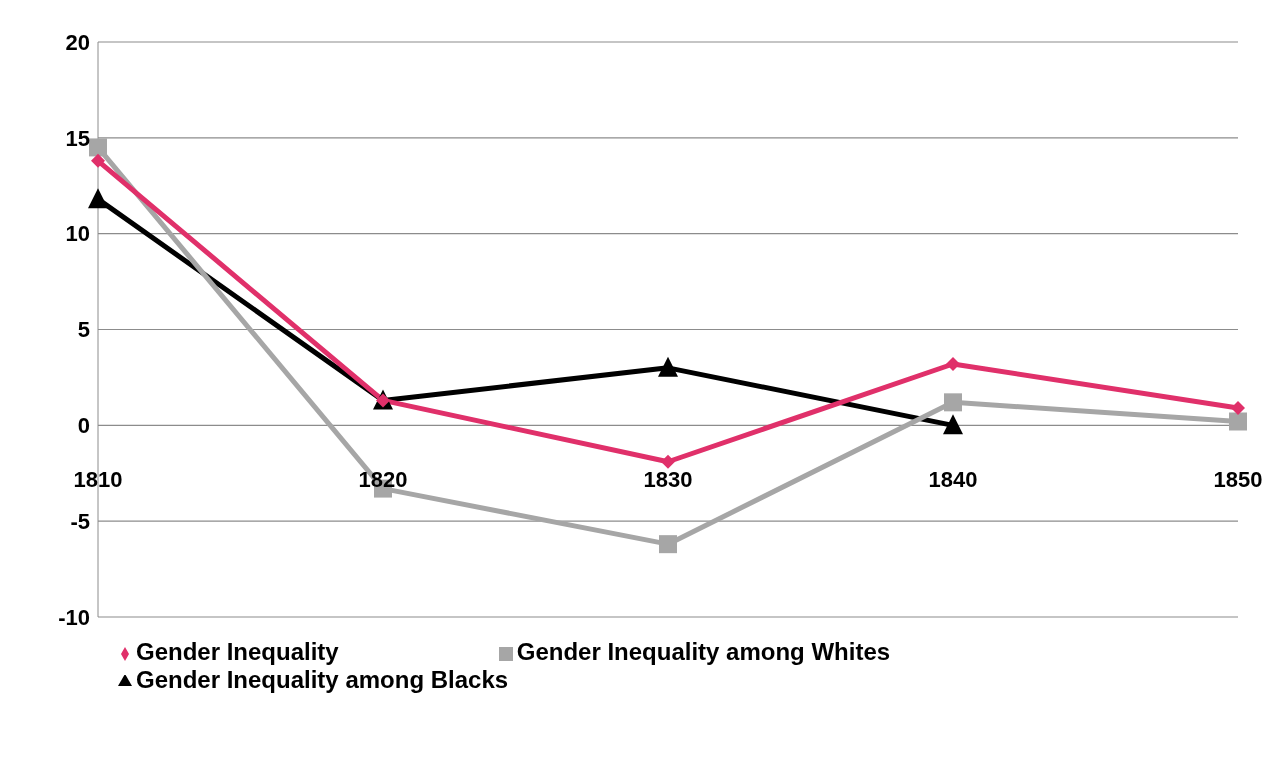 The width and height of the screenshot is (1275, 764). What do you see at coordinates (77, 138) in the screenshot?
I see `y-tick-label: 15` at bounding box center [77, 138].